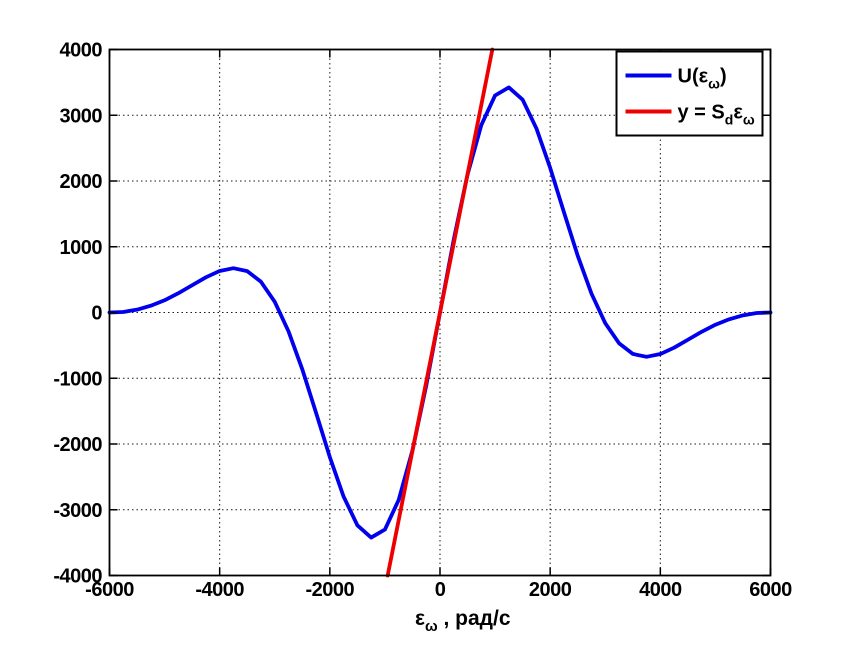 This screenshot has width=849, height=647. What do you see at coordinates (78, 314) in the screenshot?
I see `y-tick-labels: -4000 -3000 -2000 -1000 0 1000 2000 3000 4000` at bounding box center [78, 314].